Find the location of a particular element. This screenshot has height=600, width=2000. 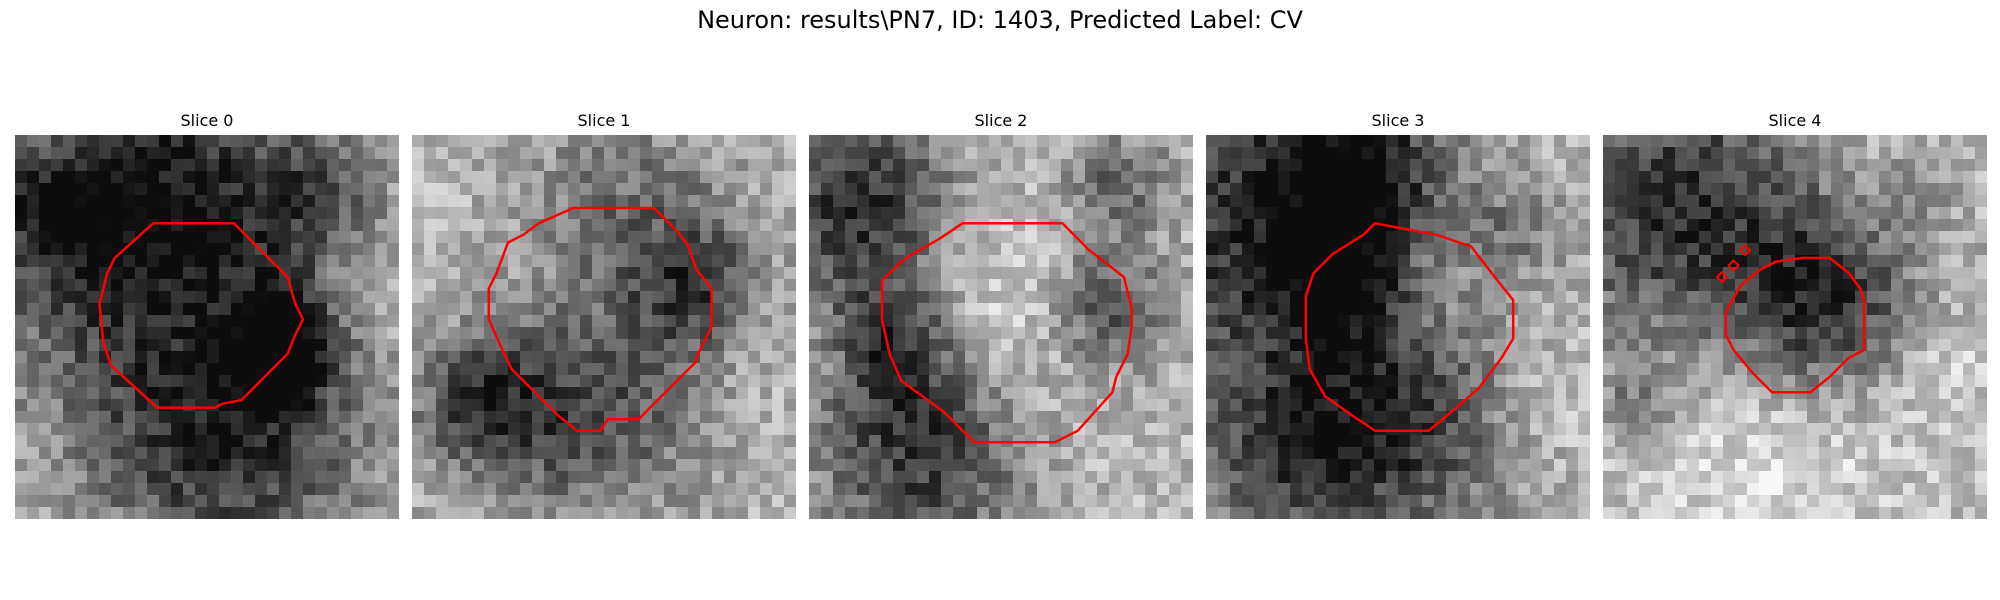

slice-title-4: Slice 4 is located at coordinates (1795, 120).